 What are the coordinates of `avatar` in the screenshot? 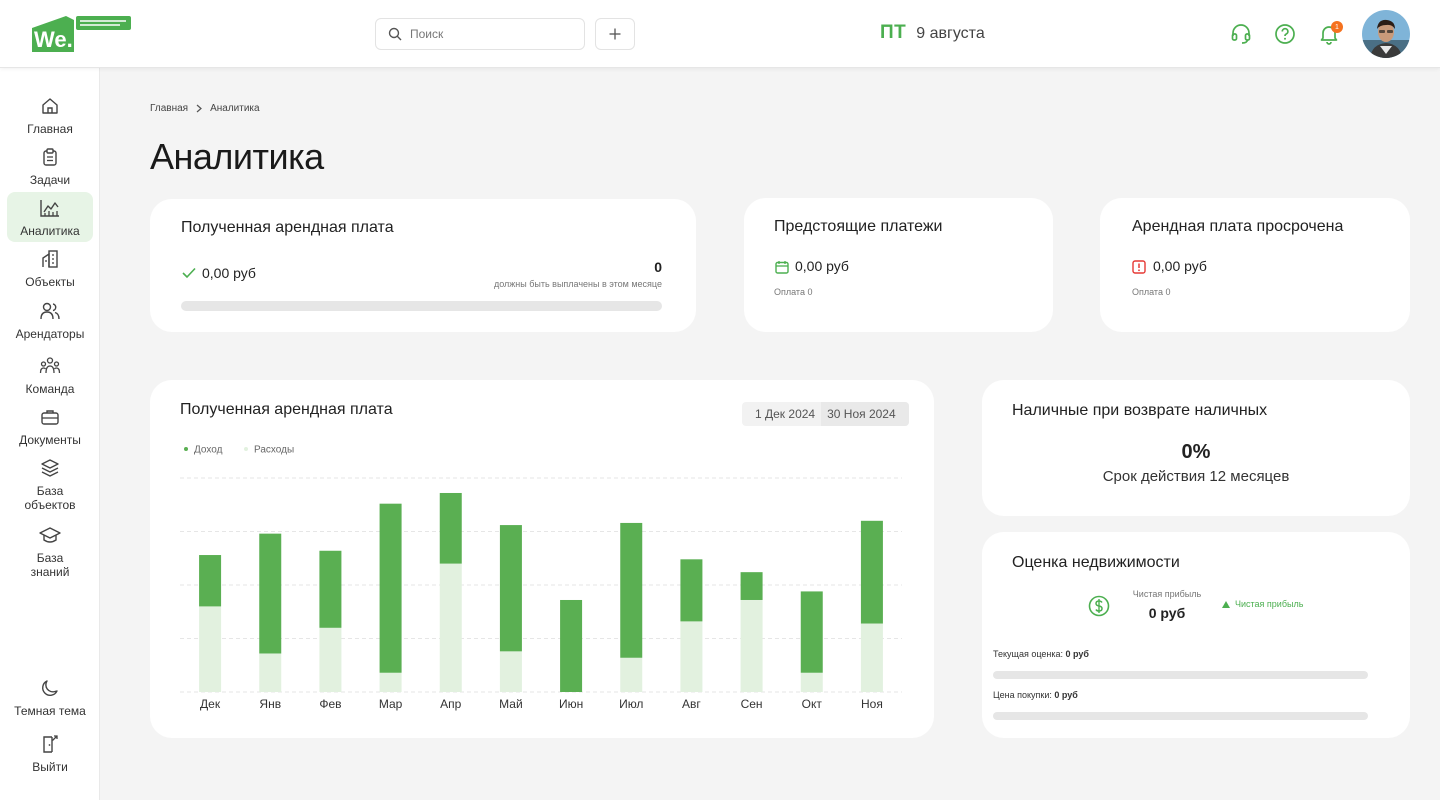 It's located at (1386, 34).